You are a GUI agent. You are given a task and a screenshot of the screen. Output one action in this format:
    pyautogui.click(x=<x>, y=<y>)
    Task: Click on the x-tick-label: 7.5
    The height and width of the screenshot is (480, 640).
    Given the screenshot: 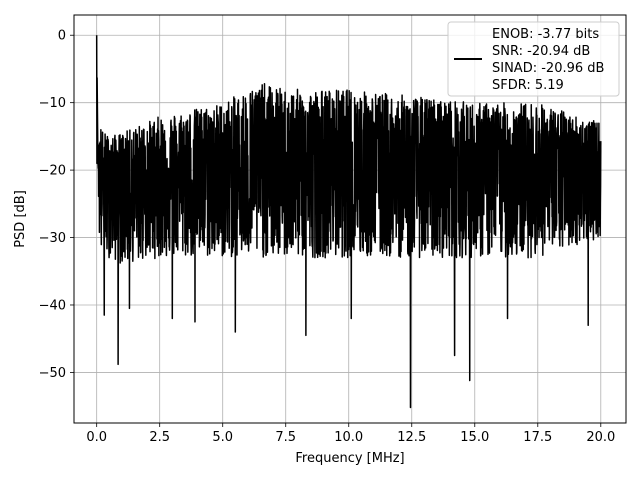 What is the action you would take?
    pyautogui.click(x=285, y=437)
    